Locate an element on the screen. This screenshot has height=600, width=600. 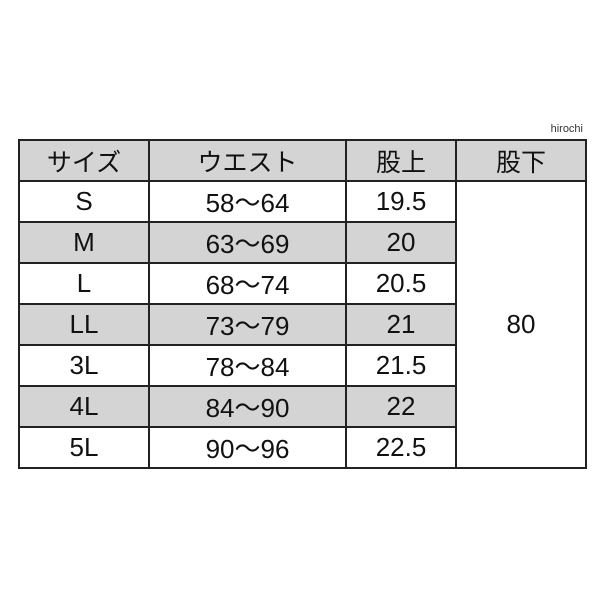
rise-cell: 22.5 is located at coordinates (401, 447).